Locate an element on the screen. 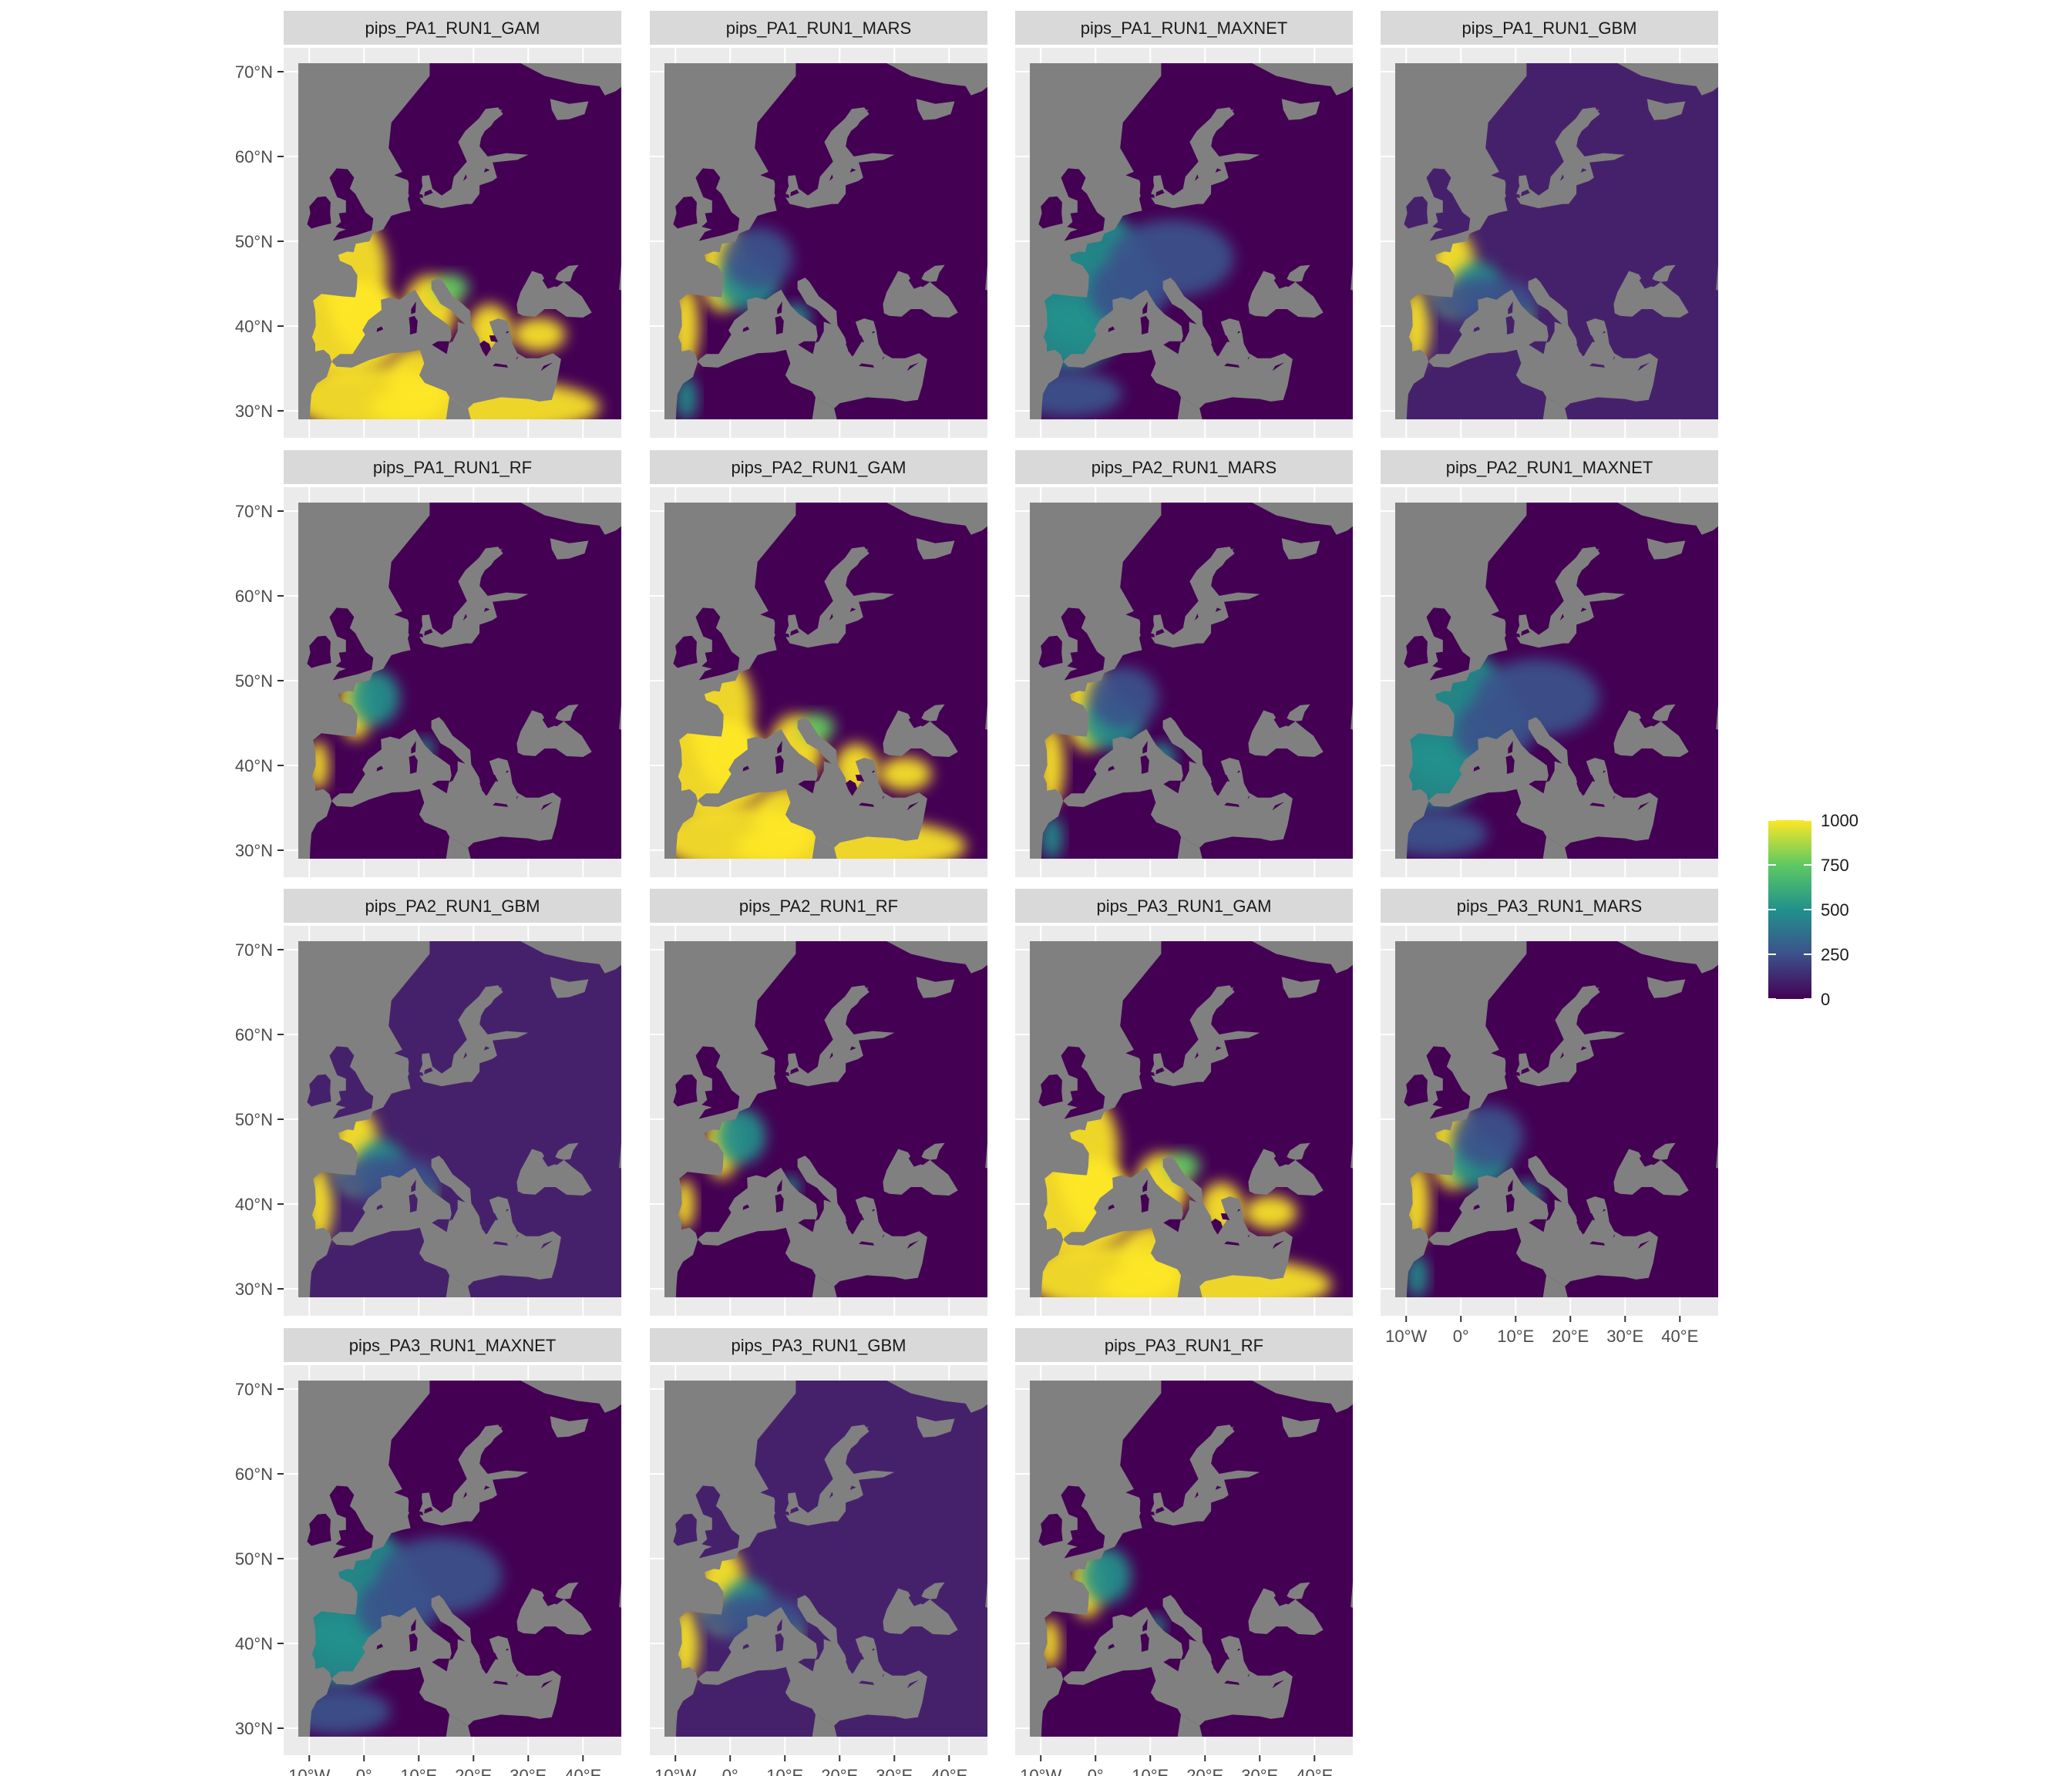  facet-title: pips_PA1_RUN1_GBM is located at coordinates (1549, 28).